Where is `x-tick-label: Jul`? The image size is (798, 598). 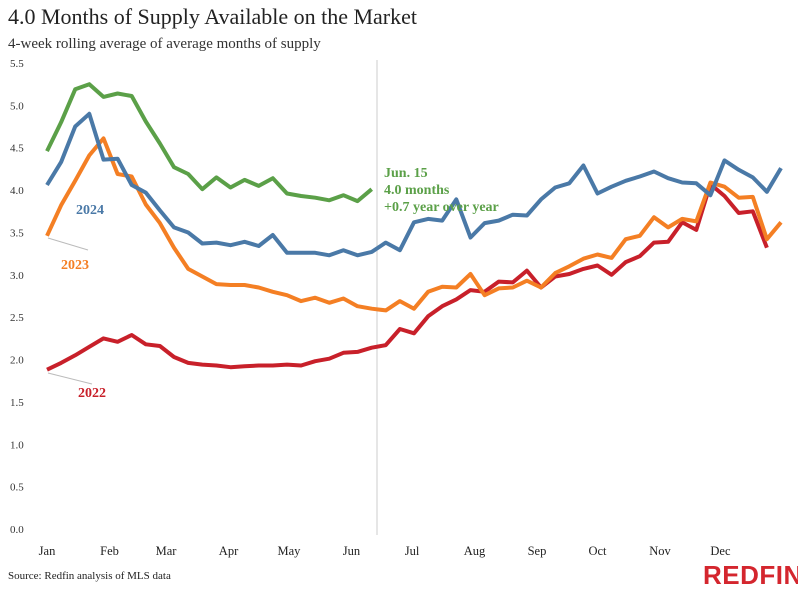
x-tick-label: Jul is located at coordinates (412, 551).